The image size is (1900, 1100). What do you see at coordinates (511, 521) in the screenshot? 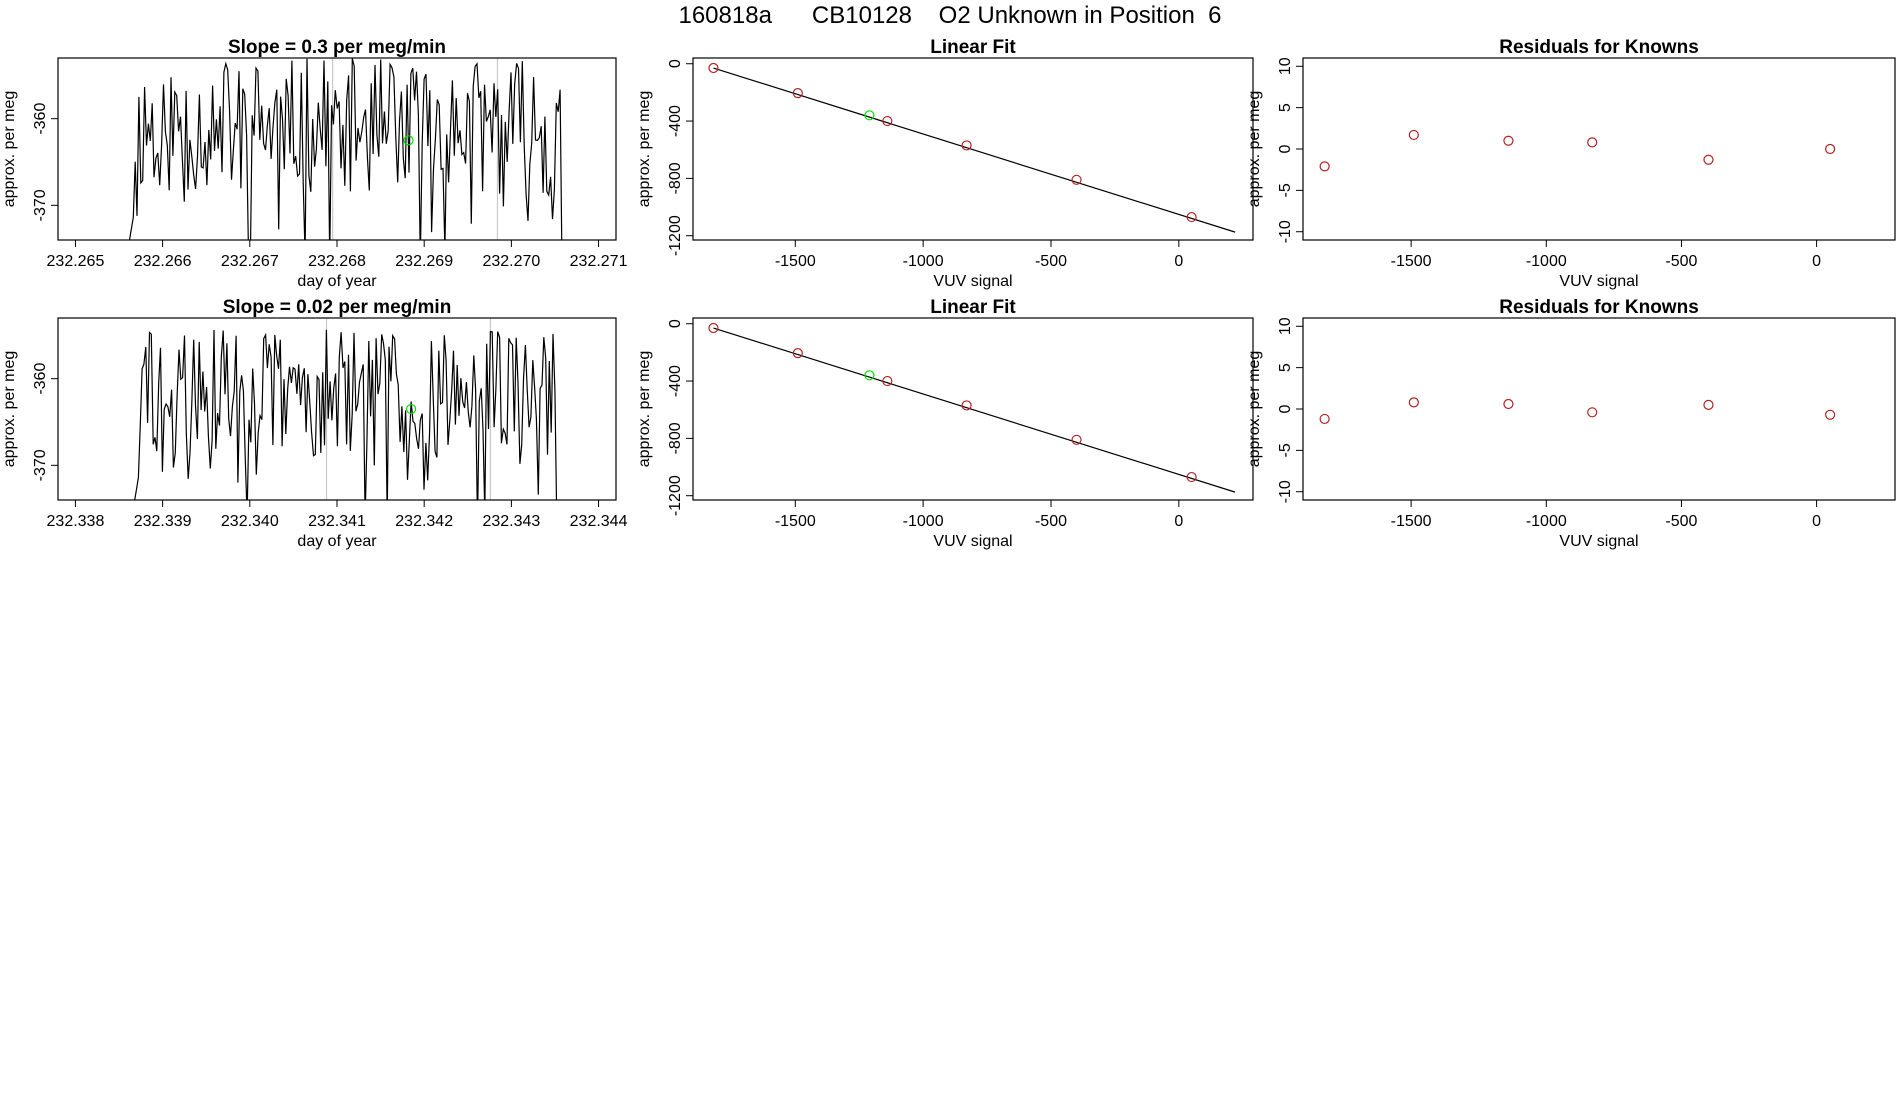
I see `x-tick-label: 232.343` at bounding box center [511, 521].